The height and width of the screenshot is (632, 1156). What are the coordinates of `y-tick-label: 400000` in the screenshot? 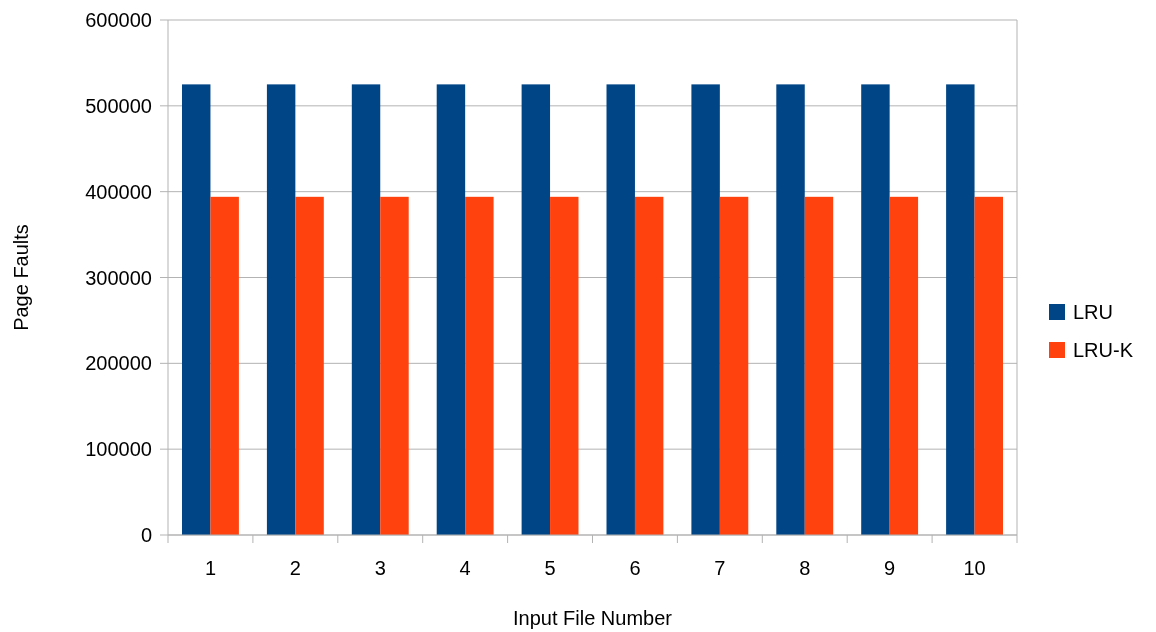 It's located at (118, 191).